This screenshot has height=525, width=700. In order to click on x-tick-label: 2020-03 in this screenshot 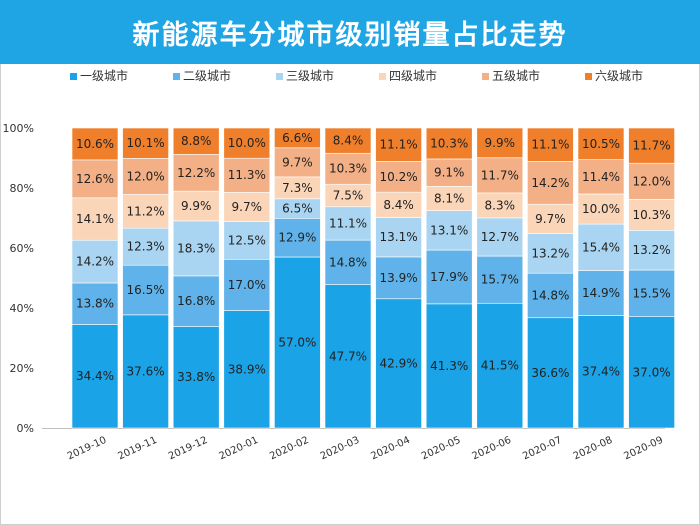, I will do `click(340, 449)`.